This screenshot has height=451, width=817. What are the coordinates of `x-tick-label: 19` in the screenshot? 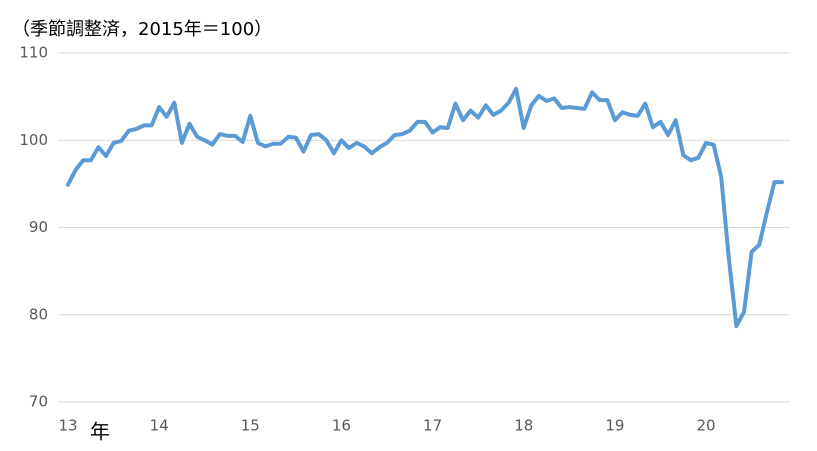 It's located at (614, 426).